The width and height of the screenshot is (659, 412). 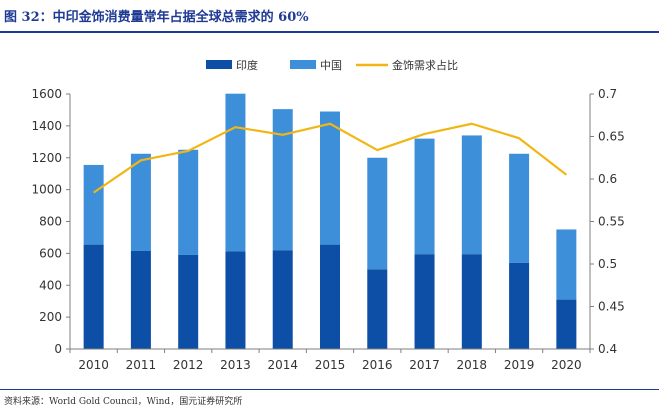 I want to click on title-divider, so click(x=329, y=32).